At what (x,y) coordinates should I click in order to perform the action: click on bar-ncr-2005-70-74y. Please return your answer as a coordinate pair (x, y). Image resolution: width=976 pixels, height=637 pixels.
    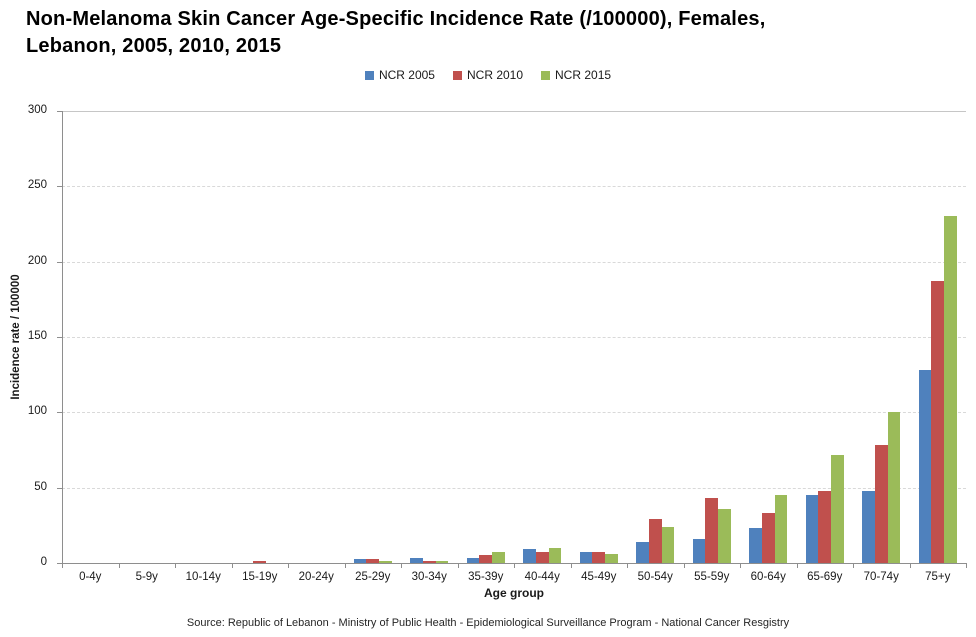
    Looking at the image, I should click on (868, 526).